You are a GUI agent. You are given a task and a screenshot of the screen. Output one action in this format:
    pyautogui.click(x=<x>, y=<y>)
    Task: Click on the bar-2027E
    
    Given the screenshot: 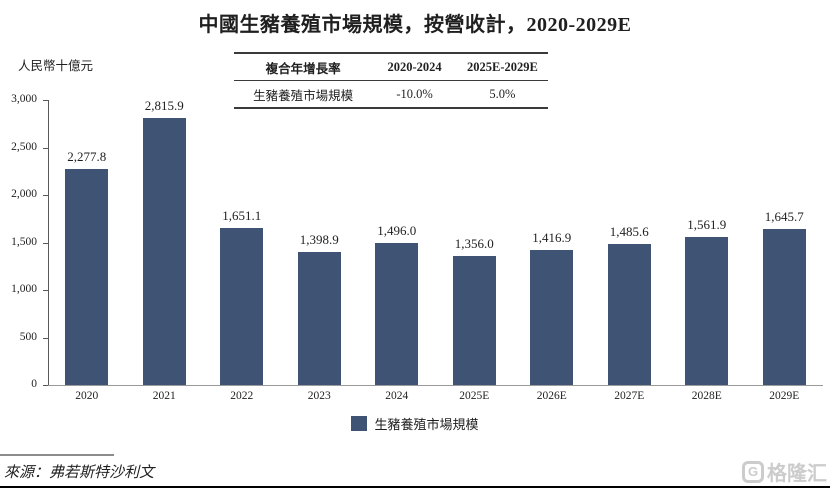 What is the action you would take?
    pyautogui.click(x=629, y=314)
    